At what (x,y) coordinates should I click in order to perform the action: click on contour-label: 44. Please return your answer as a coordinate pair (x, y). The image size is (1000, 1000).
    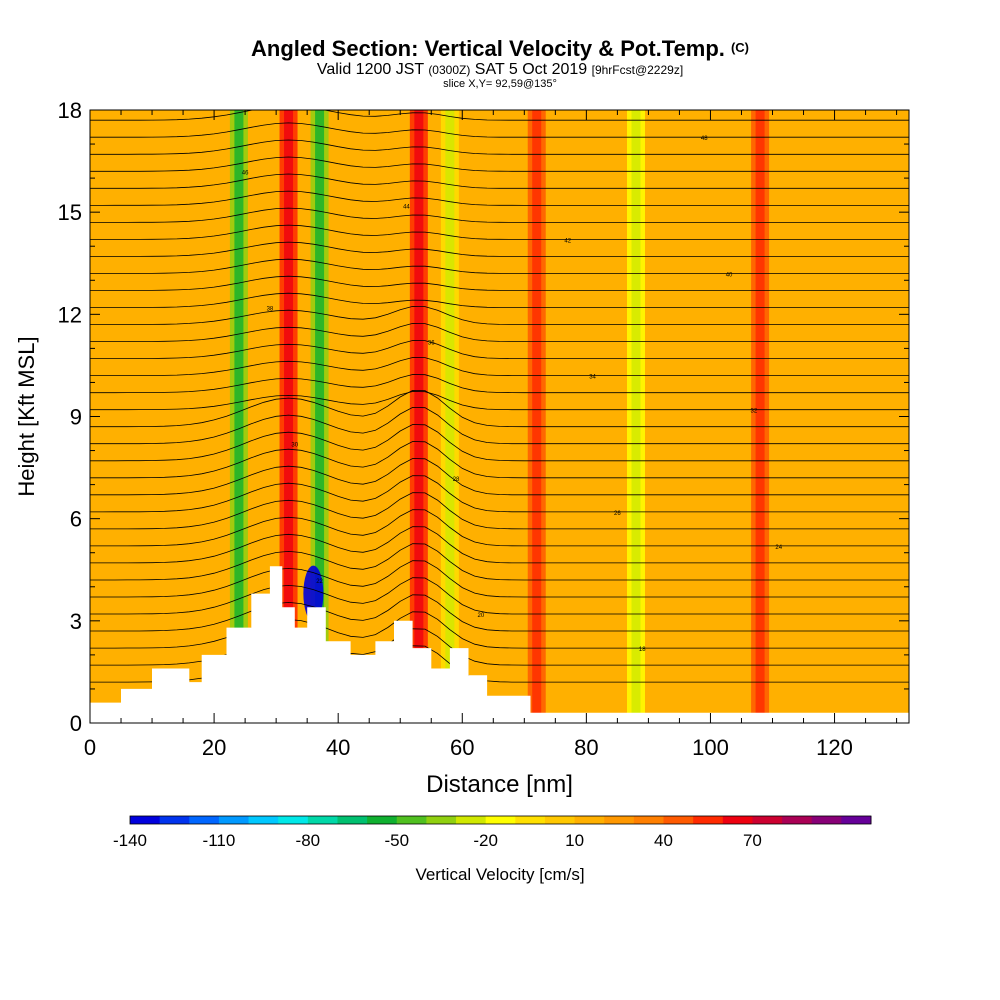
    Looking at the image, I should click on (406, 207).